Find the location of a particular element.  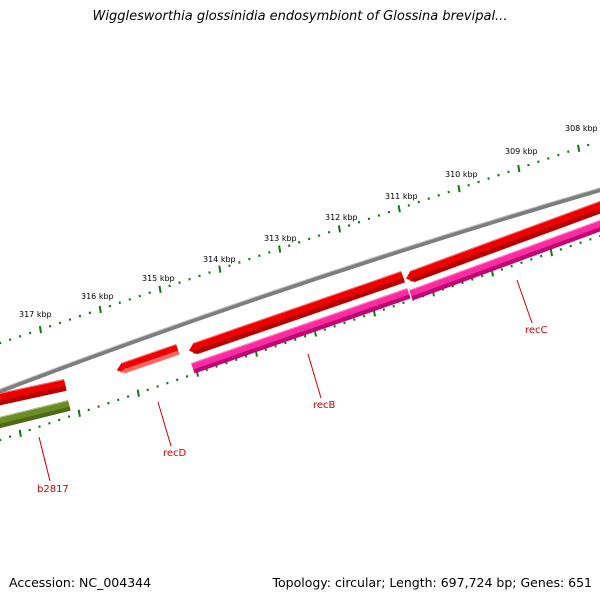

cds-recB is located at coordinates (301, 330).